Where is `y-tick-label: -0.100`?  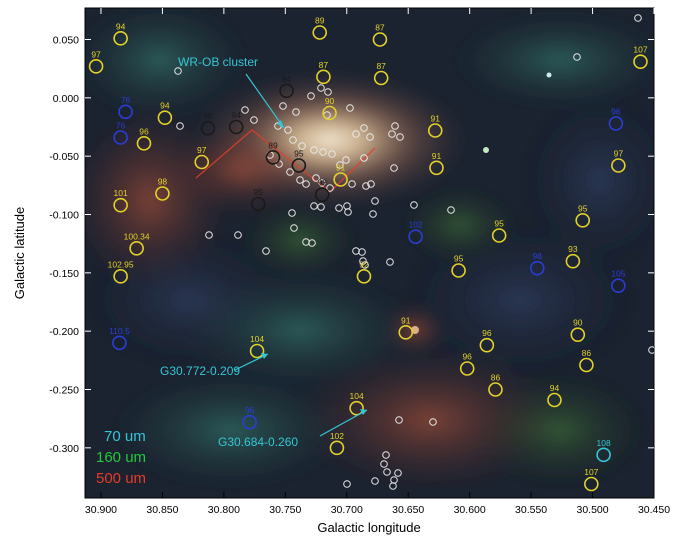 y-tick-label: -0.100 is located at coordinates (64, 216).